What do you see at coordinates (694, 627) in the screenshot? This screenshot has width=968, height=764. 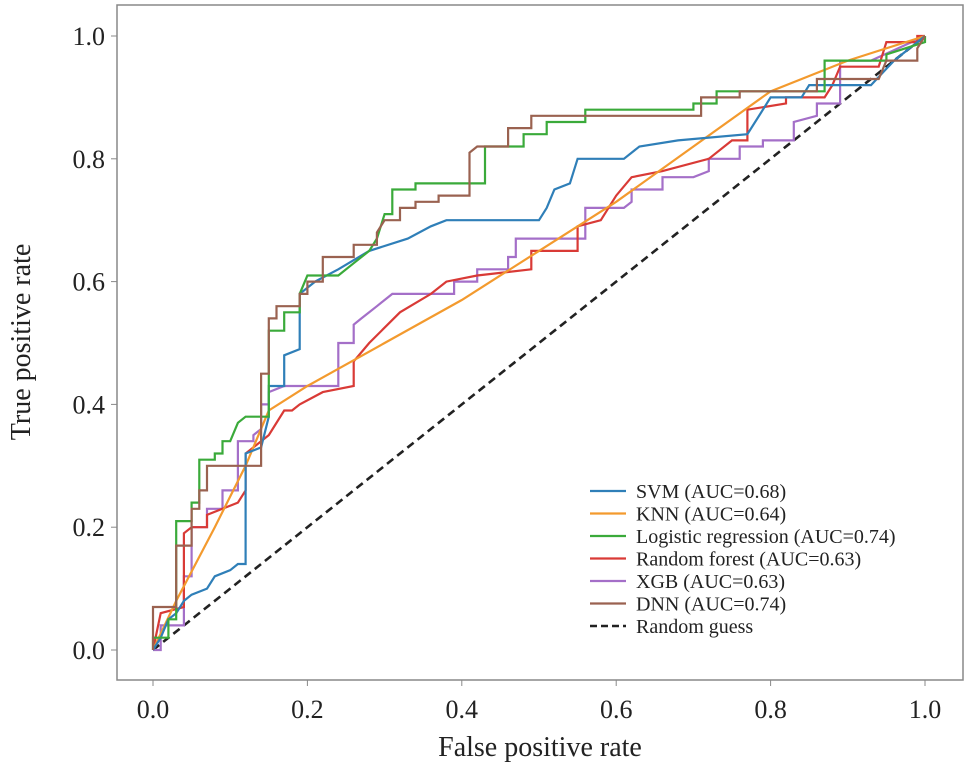 I see `legend-entry: Random guess` at bounding box center [694, 627].